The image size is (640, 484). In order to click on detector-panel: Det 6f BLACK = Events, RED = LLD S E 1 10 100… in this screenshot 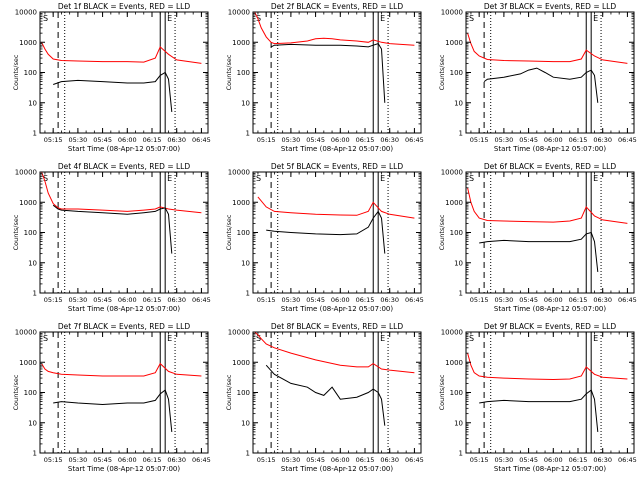, I will do `click(537, 237)`.